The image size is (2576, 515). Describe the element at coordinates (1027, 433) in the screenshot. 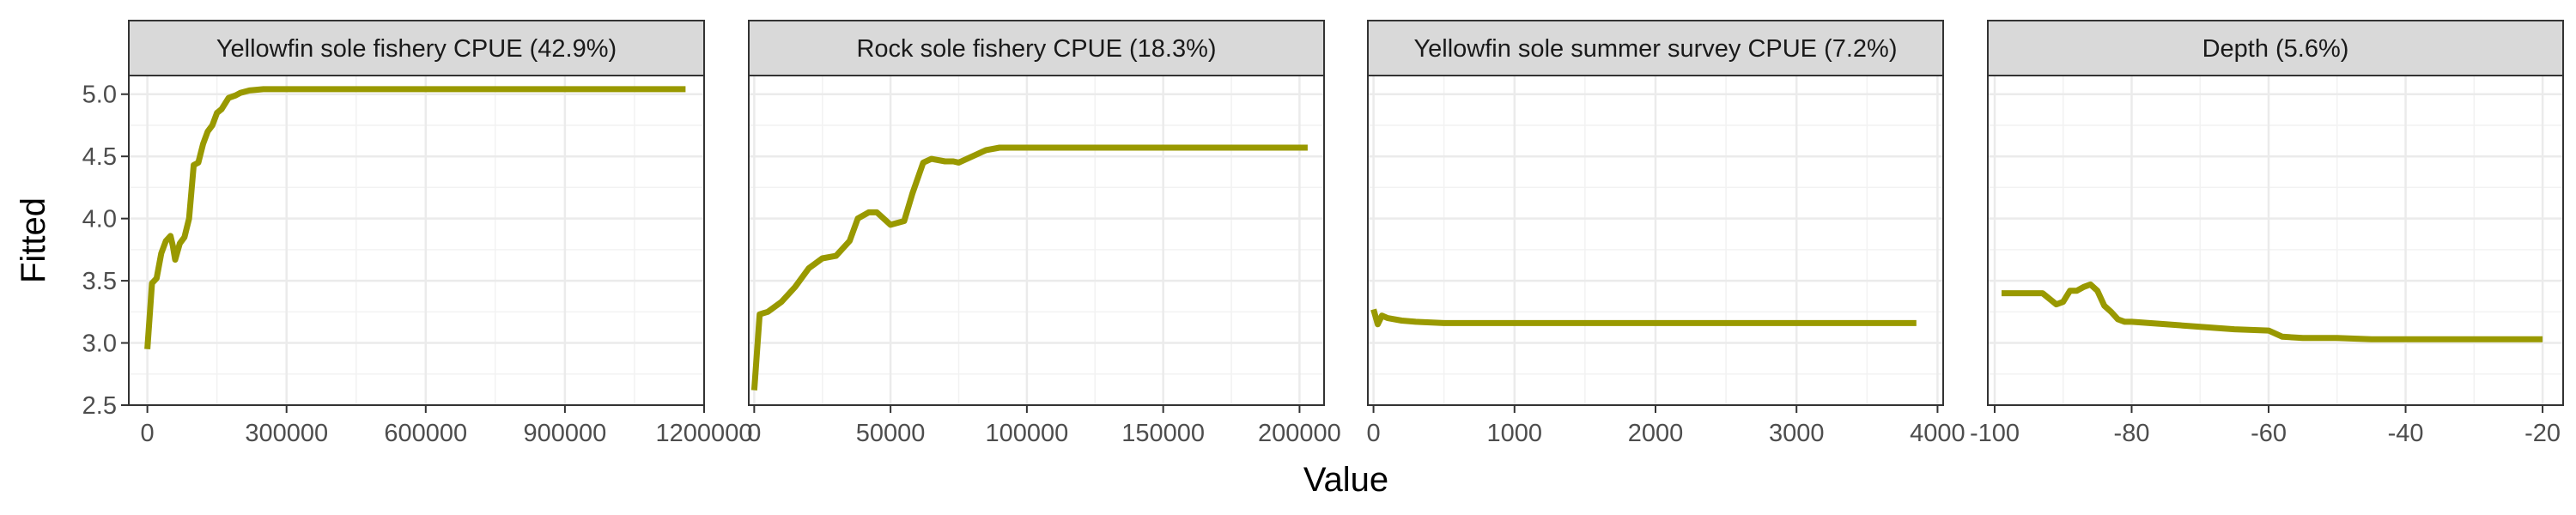

I see `x-tick-label: 100000` at that location.